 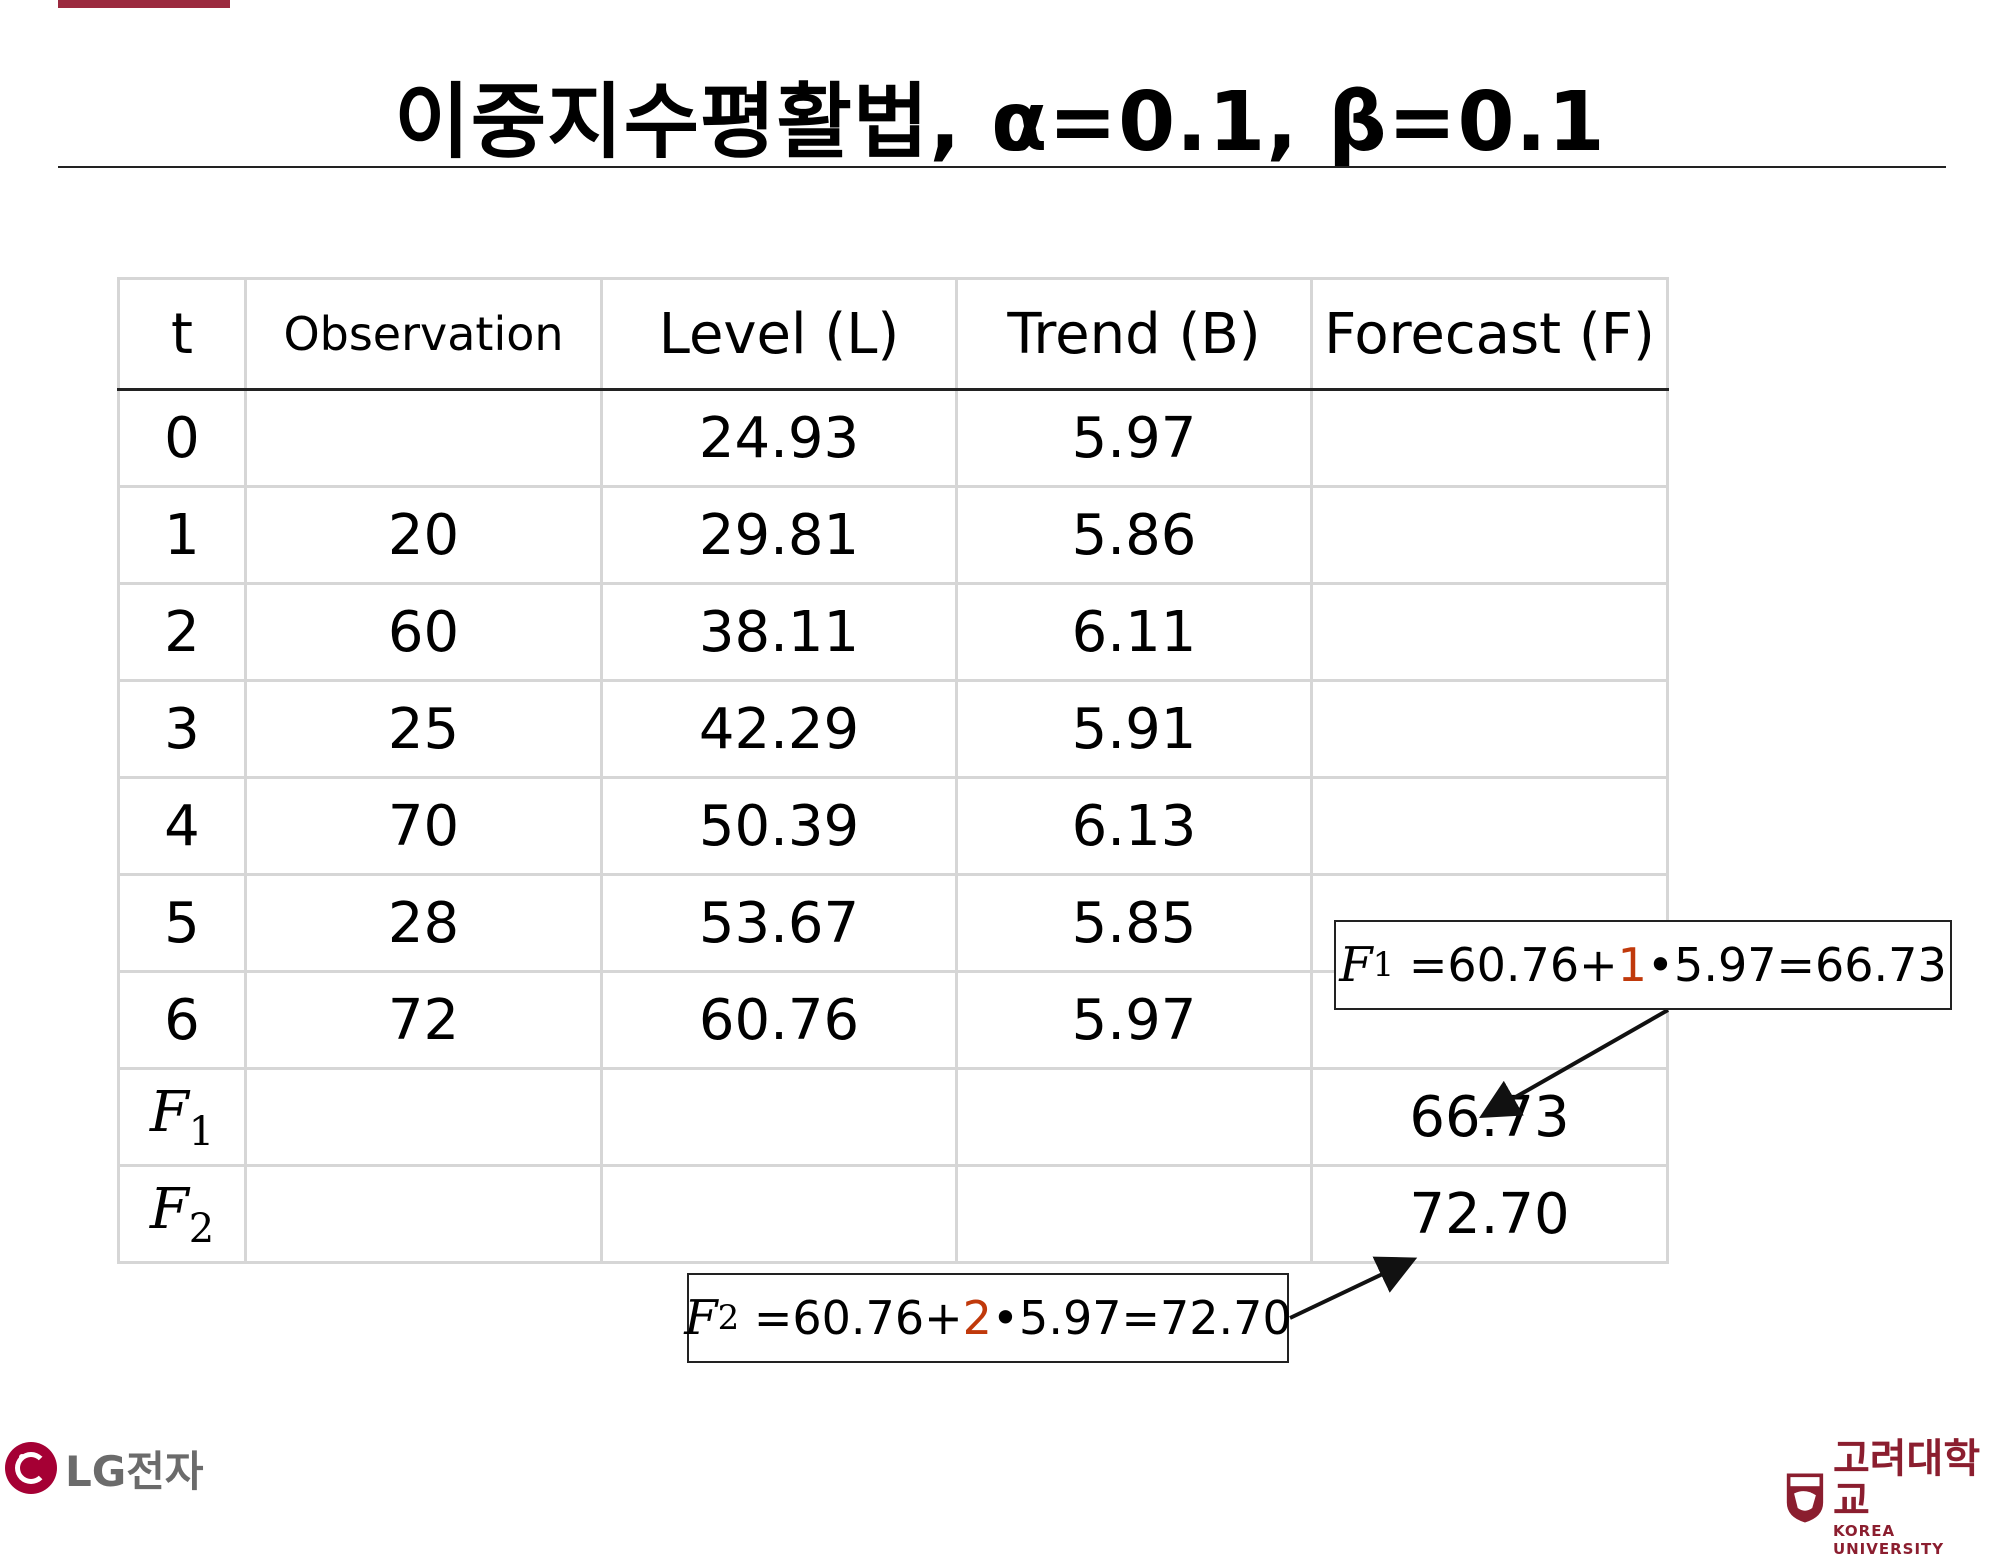 I want to click on cell-t: 0, so click(x=182, y=438).